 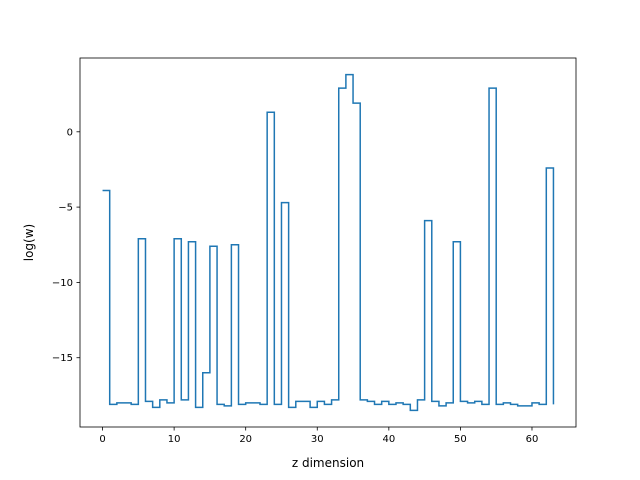 I want to click on x-axis: 0 10 20 30 40 50 60, so click(x=318, y=436).